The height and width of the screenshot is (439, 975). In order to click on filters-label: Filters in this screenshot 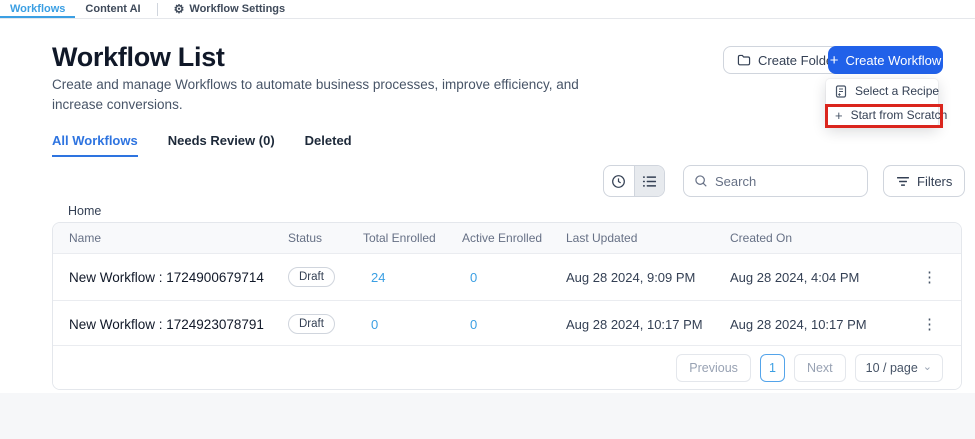, I will do `click(935, 181)`.